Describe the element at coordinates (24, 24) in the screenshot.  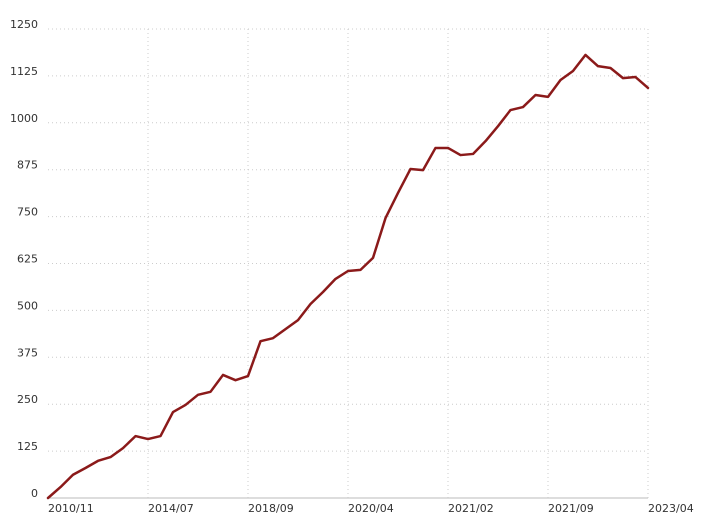
I see `y-tick-label: 1250` at that location.